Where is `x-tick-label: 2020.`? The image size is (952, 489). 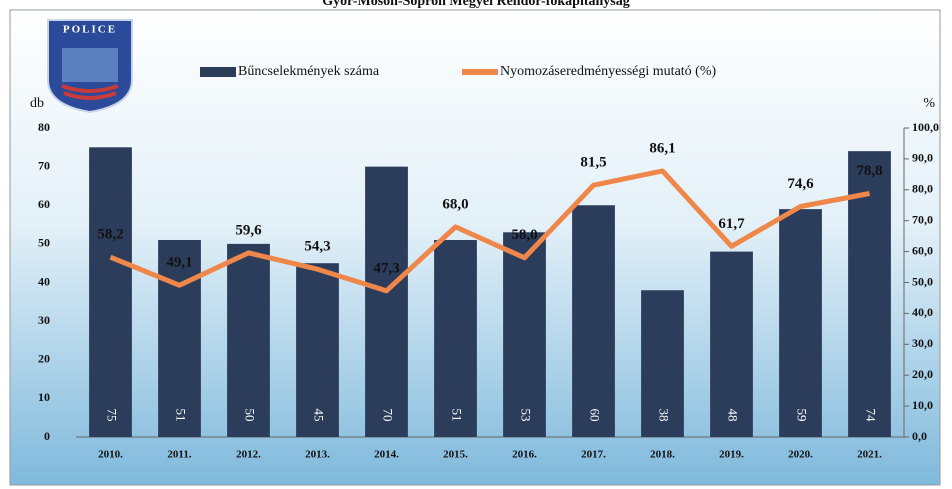
x-tick-label: 2020. is located at coordinates (800, 455).